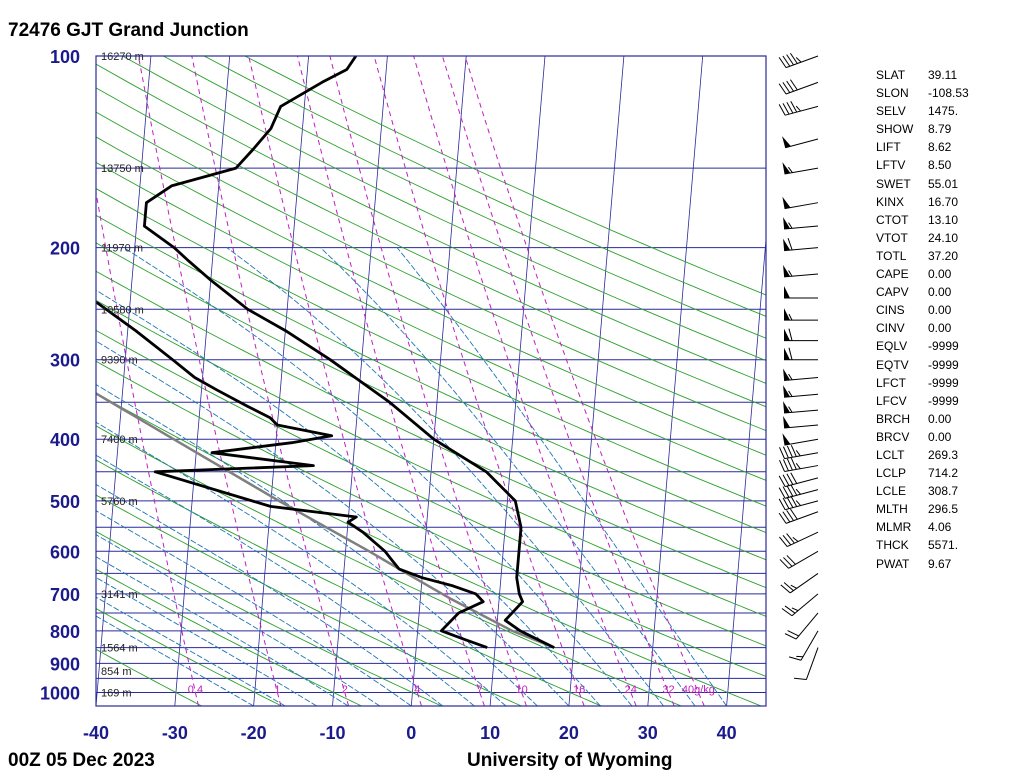 Image resolution: width=1024 pixels, height=782 pixels. Describe the element at coordinates (892, 93) in the screenshot. I see `index-key: SLON` at that location.